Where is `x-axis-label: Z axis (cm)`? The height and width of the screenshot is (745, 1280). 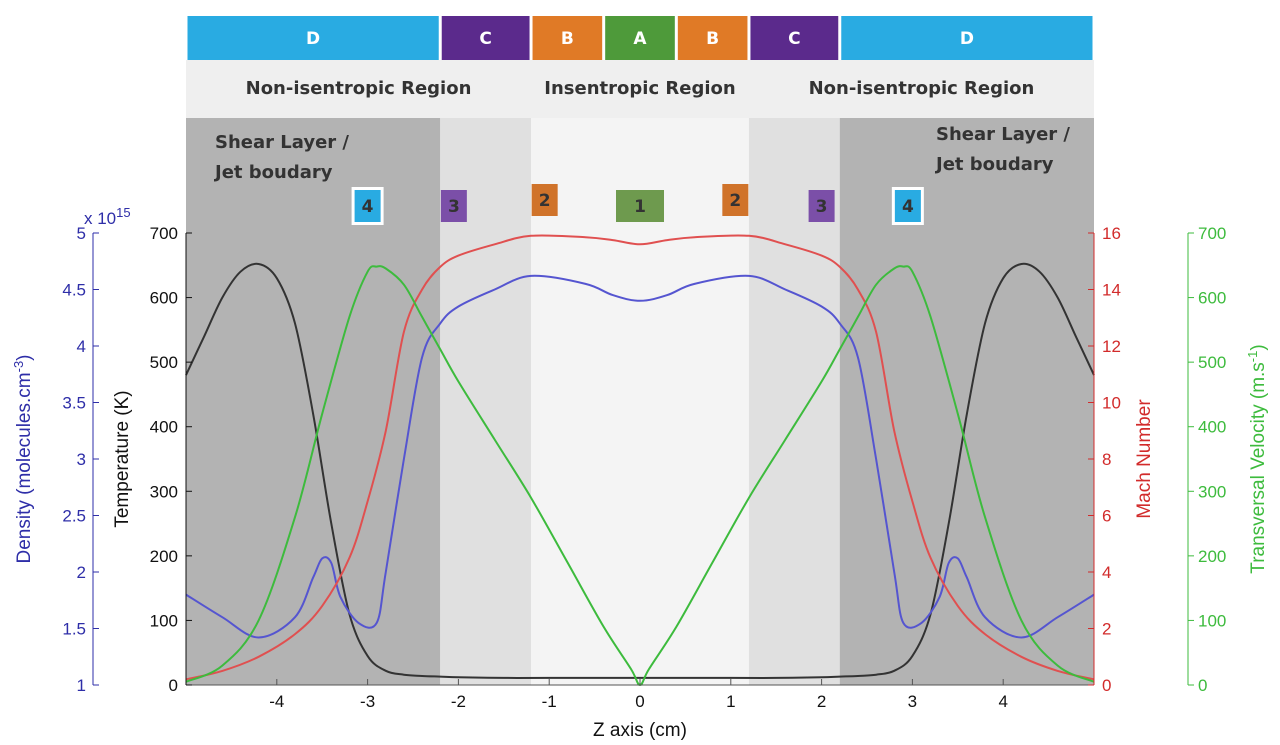
x-axis-label: Z axis (cm) is located at coordinates (640, 730).